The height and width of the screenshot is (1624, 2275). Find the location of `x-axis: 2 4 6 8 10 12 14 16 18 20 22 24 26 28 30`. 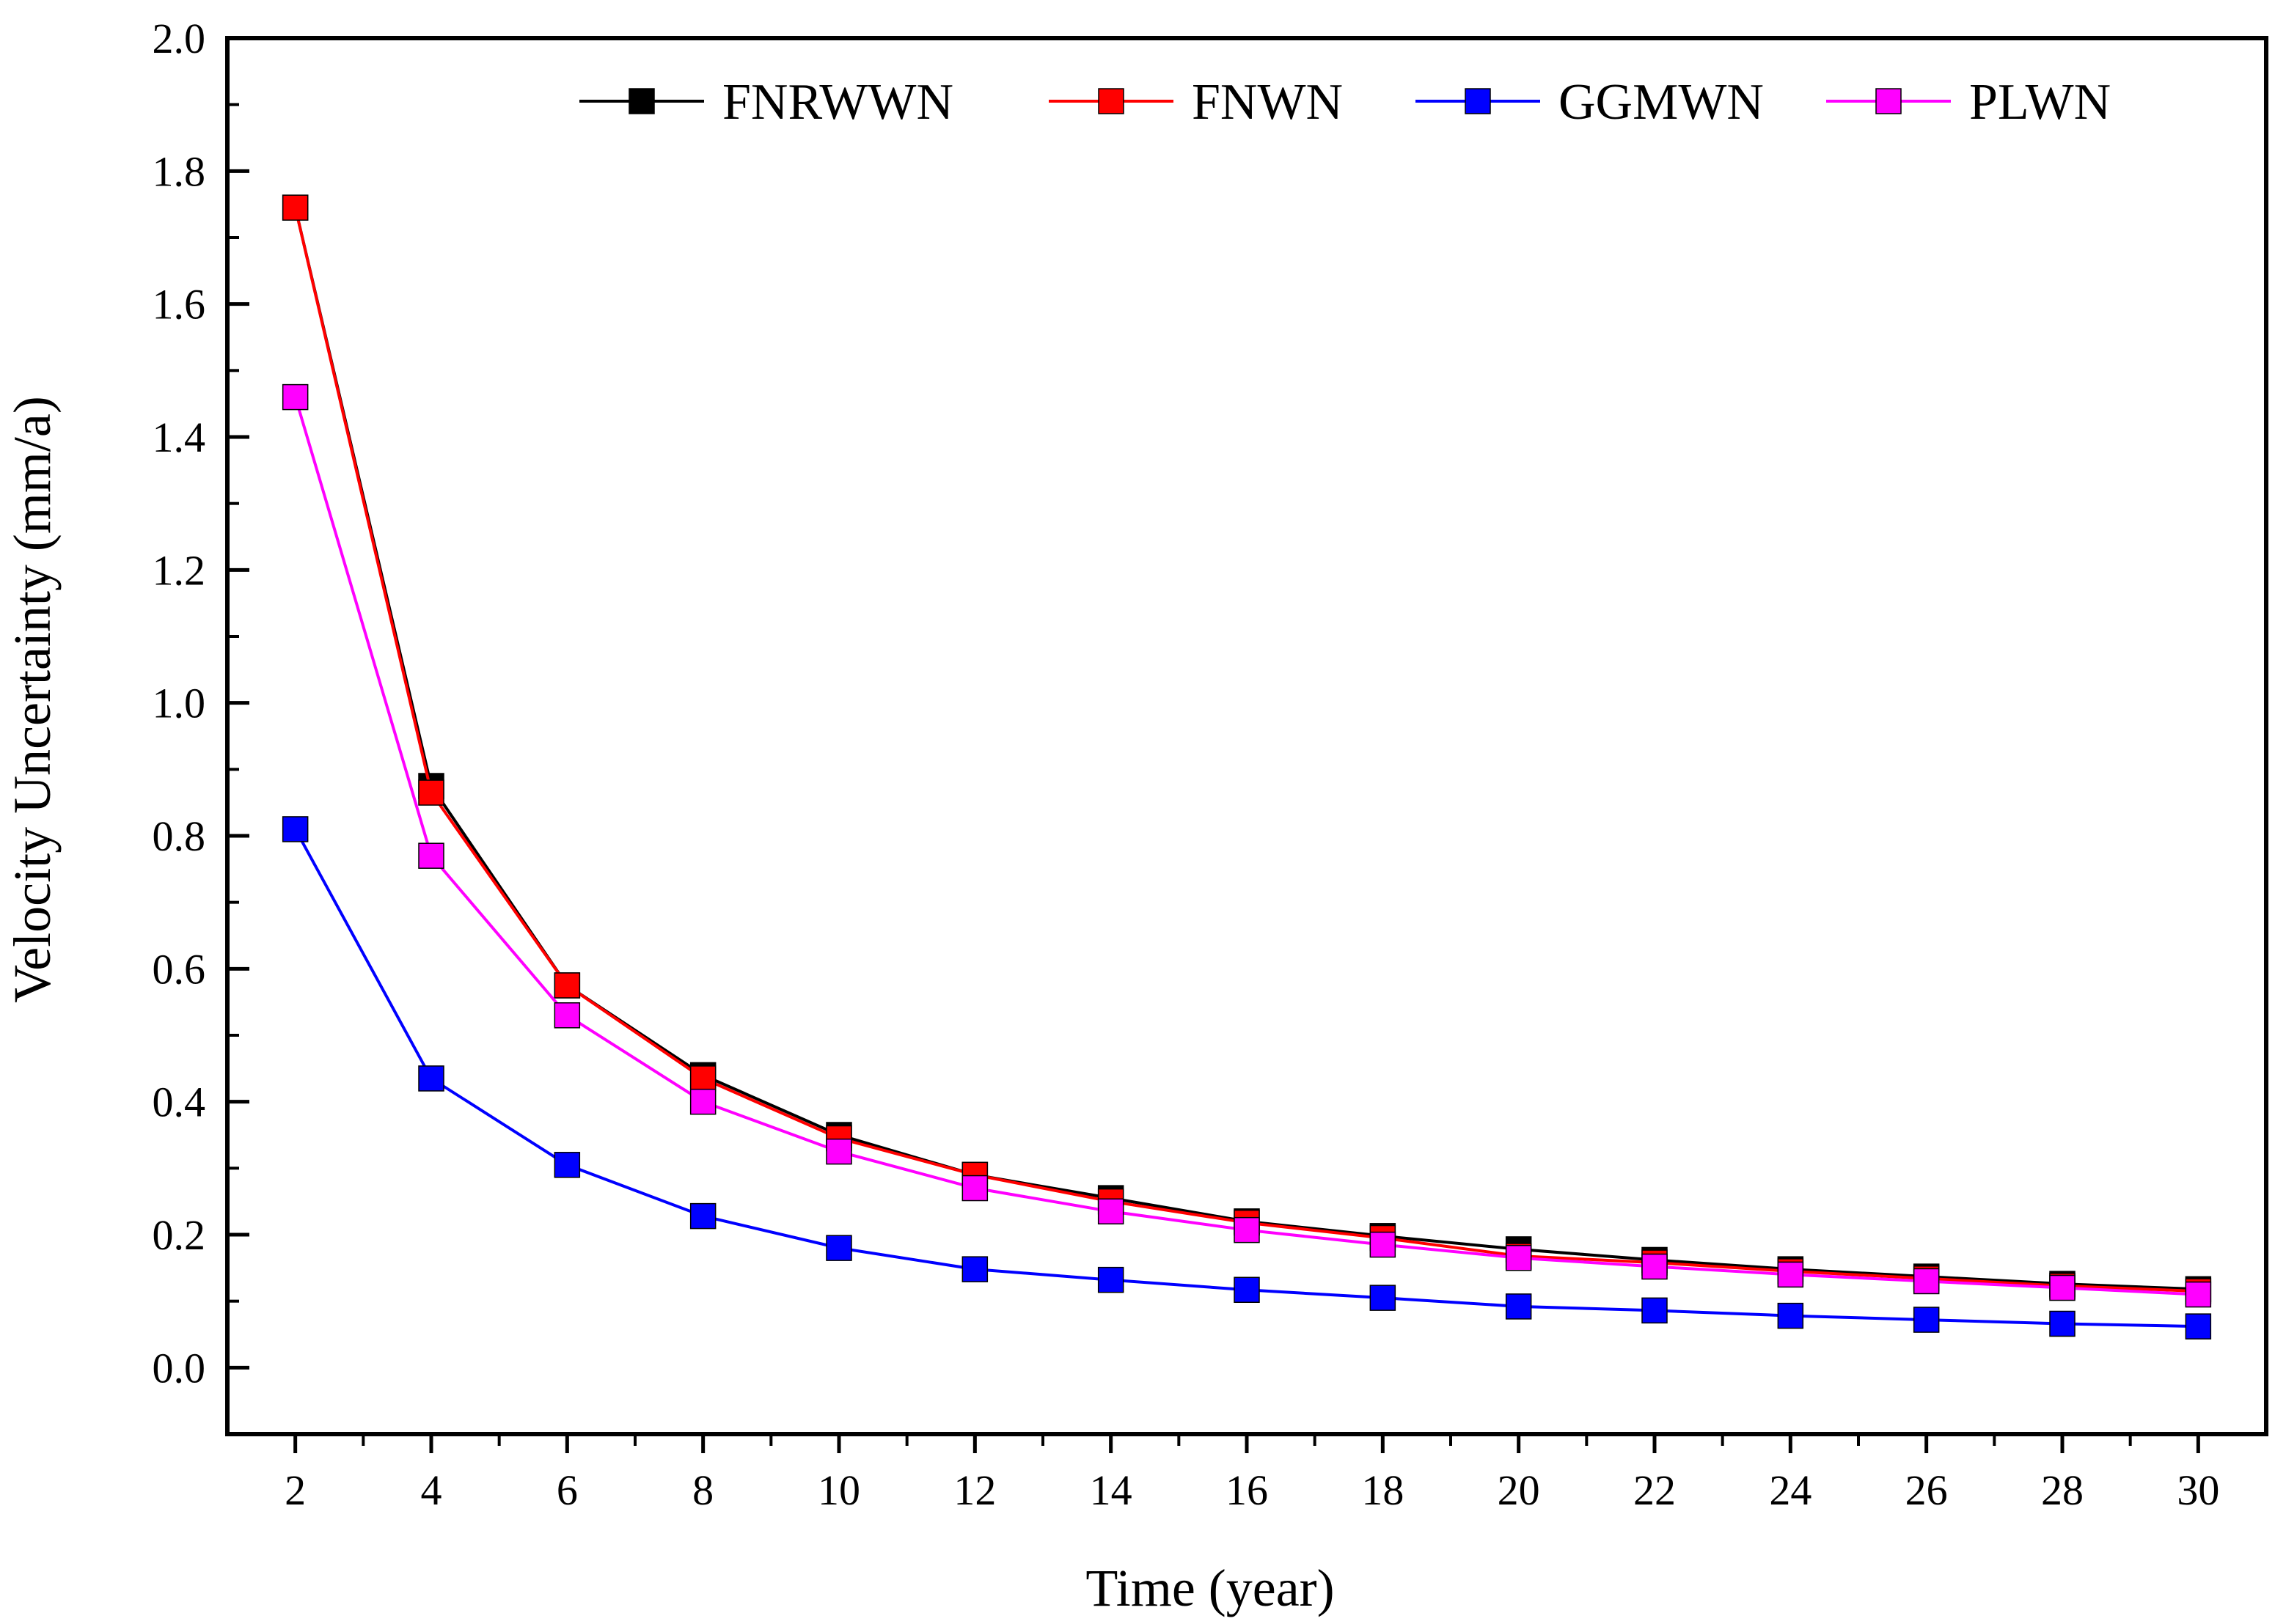

x-axis: 2 4 6 8 10 12 14 16 18 20 22 24 26 28 30 is located at coordinates (1252, 1474).